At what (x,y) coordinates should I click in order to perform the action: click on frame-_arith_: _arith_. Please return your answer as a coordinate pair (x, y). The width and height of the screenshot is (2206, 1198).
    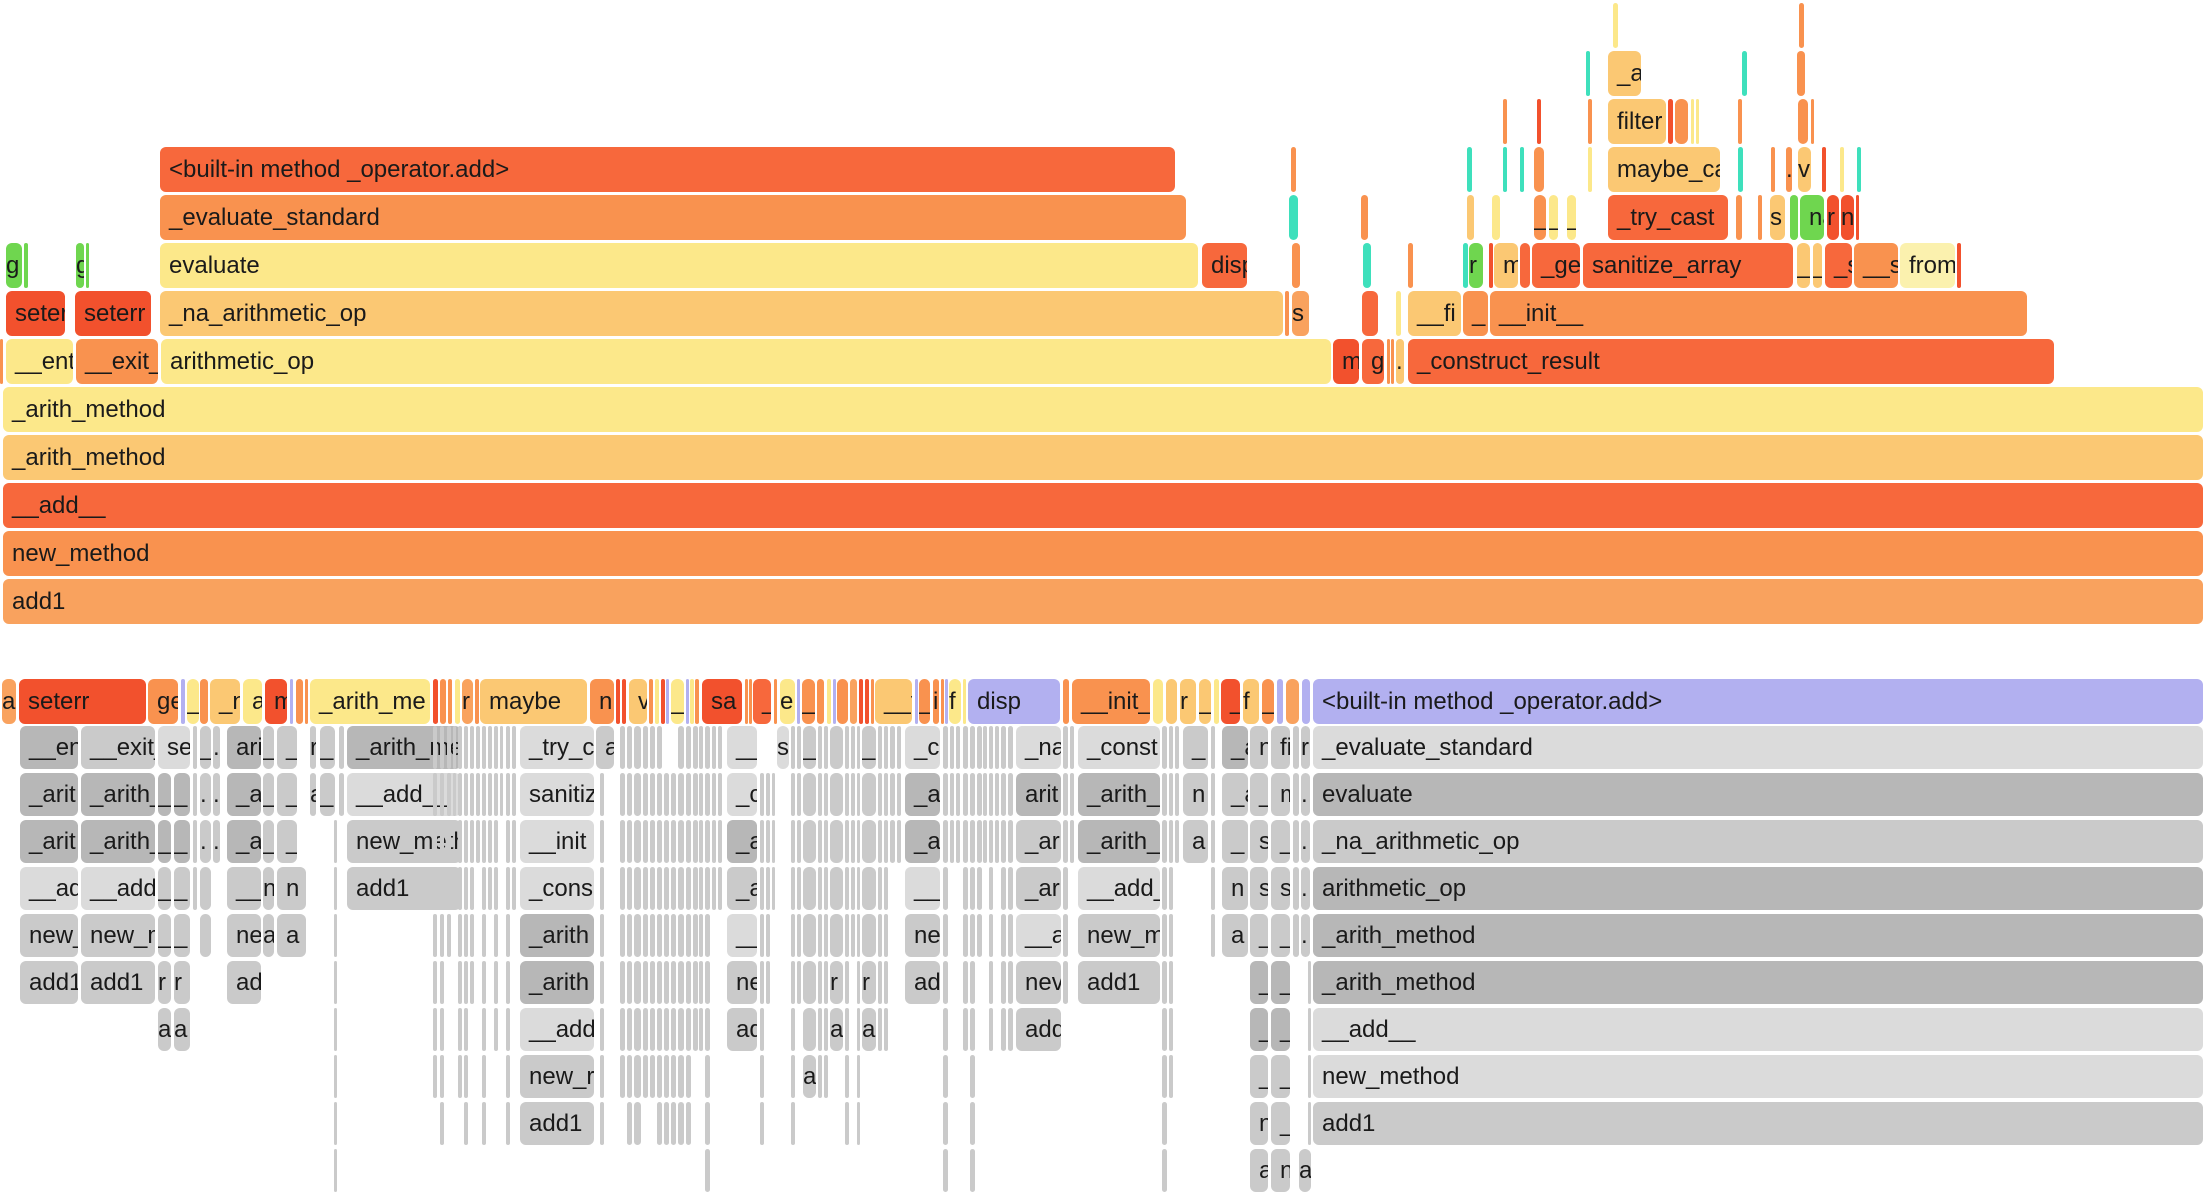
    Looking at the image, I should click on (1119, 841).